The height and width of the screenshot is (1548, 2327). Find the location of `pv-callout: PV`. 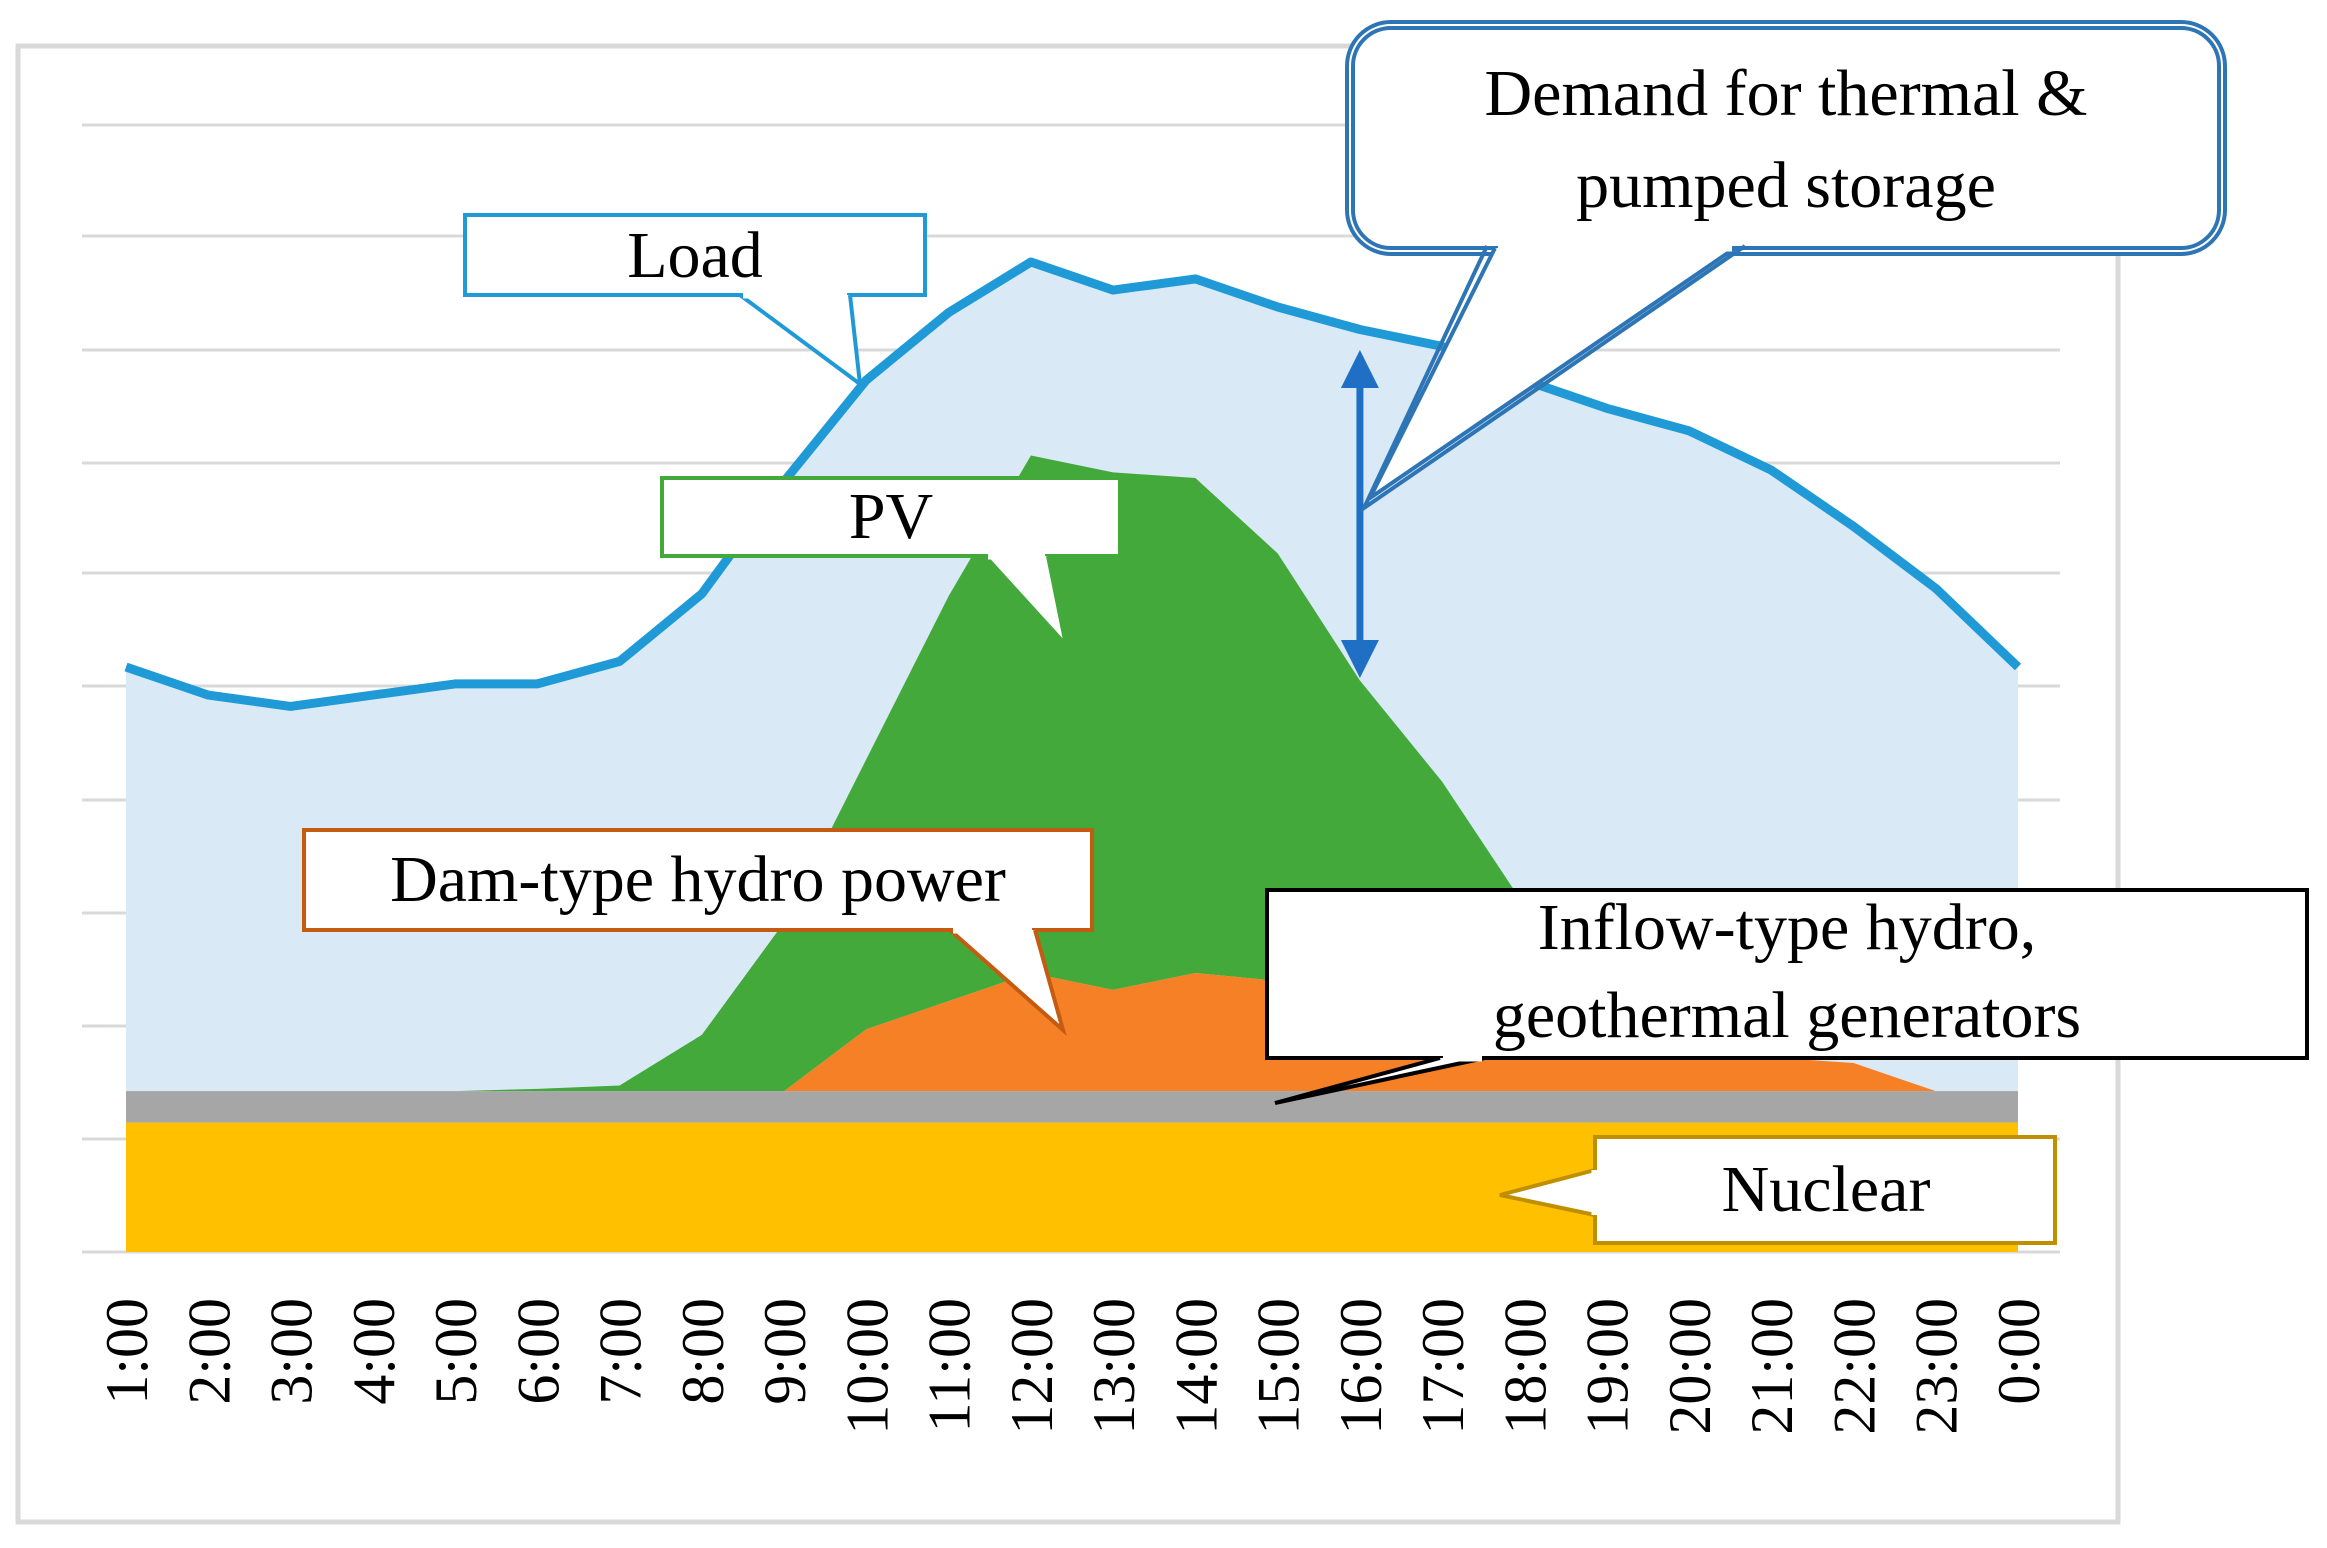

pv-callout: PV is located at coordinates (891, 564).